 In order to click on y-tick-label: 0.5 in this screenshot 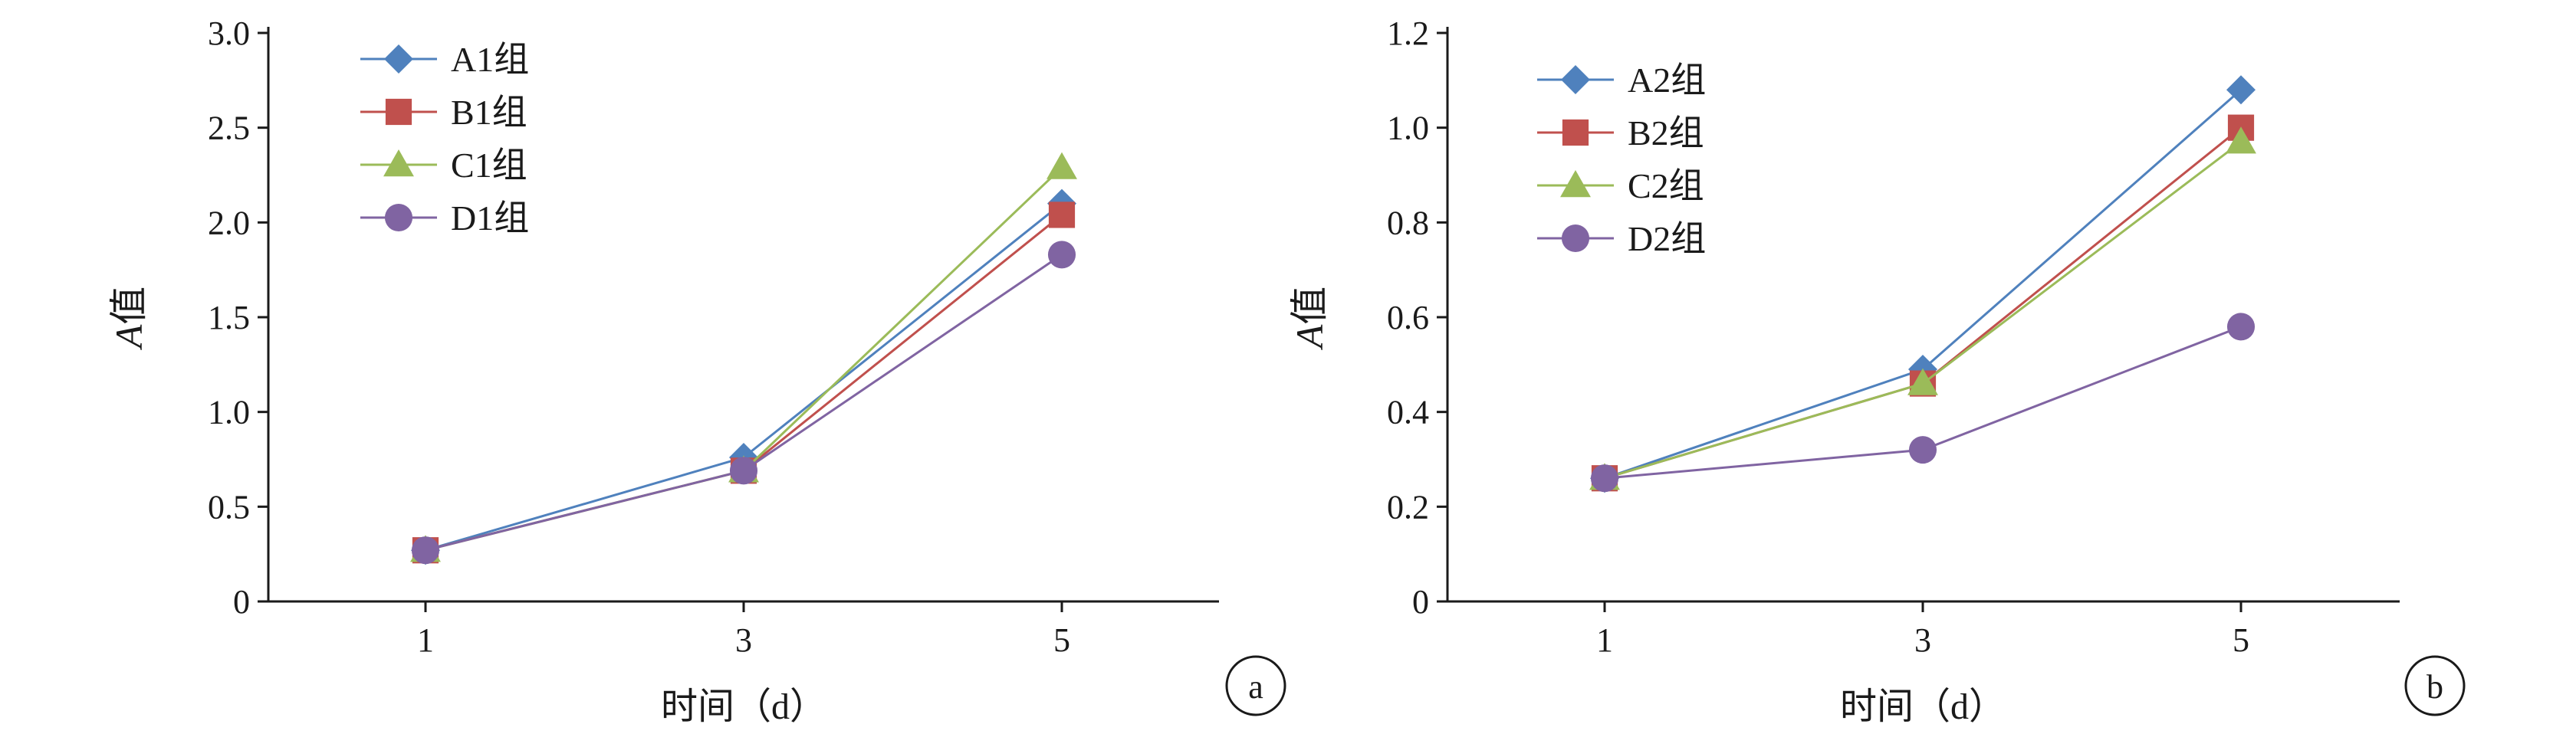, I will do `click(229, 507)`.